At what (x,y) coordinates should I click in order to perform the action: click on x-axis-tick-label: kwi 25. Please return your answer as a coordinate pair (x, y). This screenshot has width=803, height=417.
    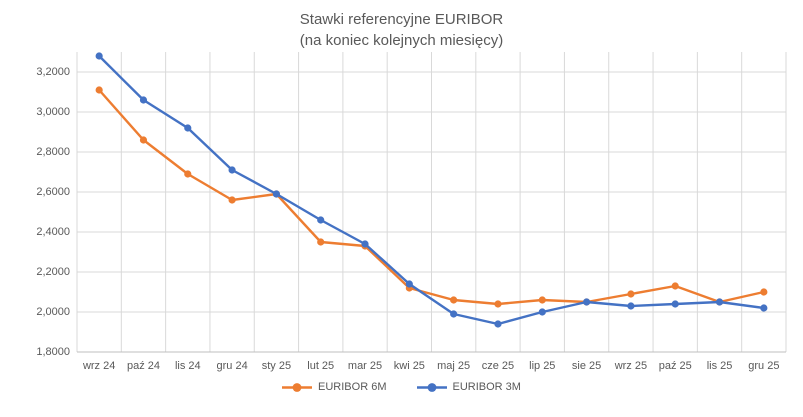
    Looking at the image, I should click on (409, 366).